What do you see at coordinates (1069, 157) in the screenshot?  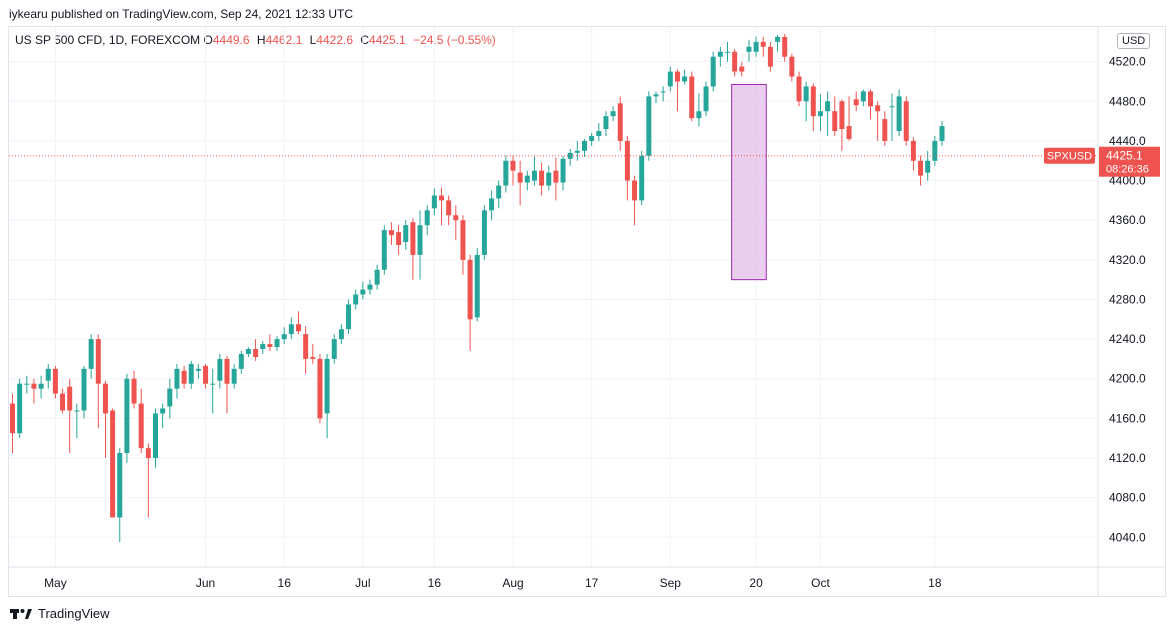 I see `symbol-tag: SPXUSD` at bounding box center [1069, 157].